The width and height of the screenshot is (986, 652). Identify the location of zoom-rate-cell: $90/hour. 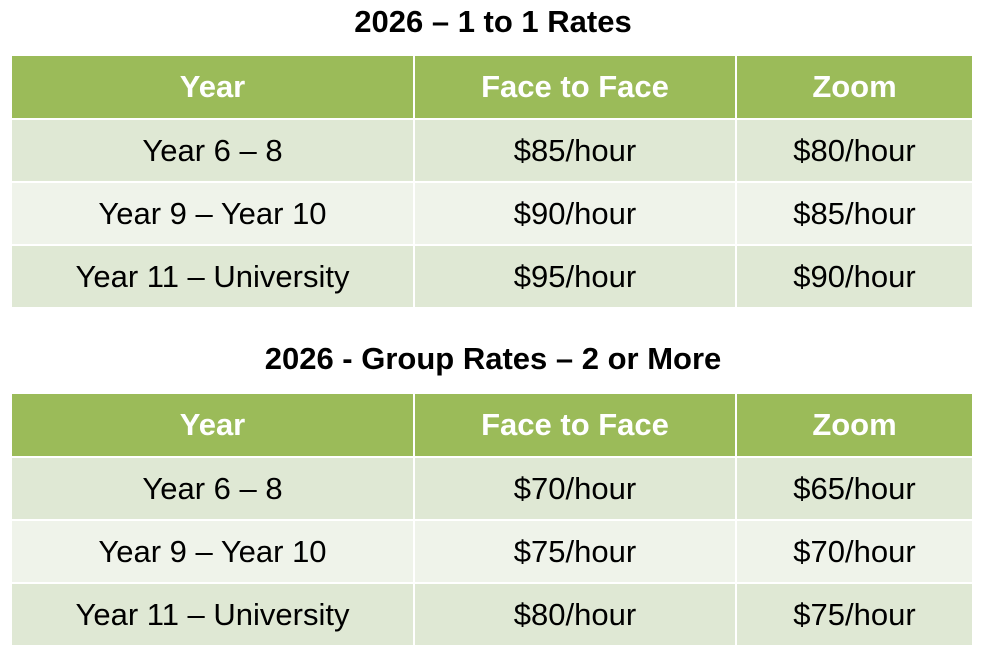
(854, 276).